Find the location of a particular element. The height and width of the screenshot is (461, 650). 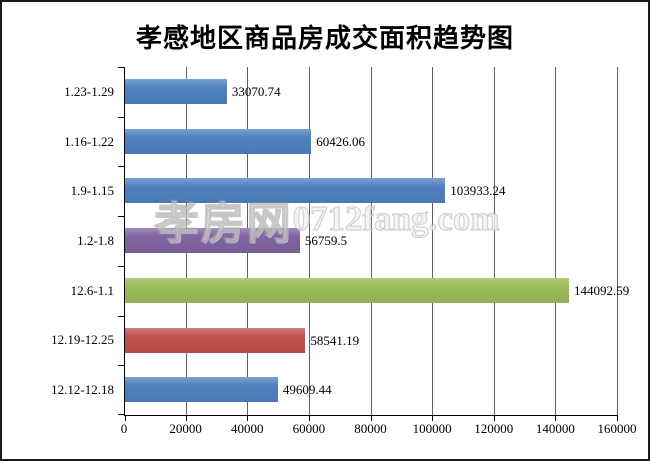

x-tick-label-60000: 60000 is located at coordinates (309, 428).